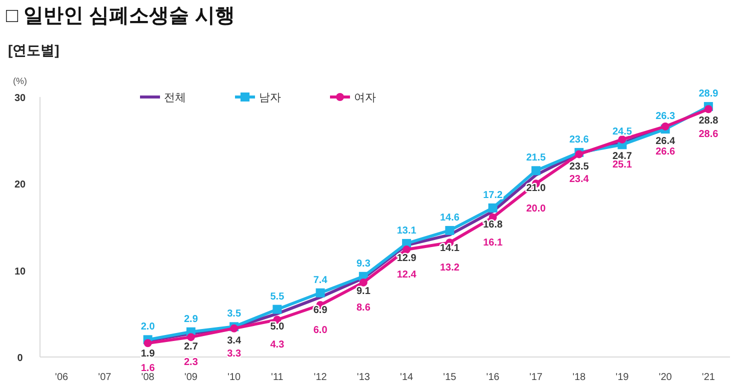 This screenshot has width=745, height=389. I want to click on y-tick-label: 20, so click(20, 185).